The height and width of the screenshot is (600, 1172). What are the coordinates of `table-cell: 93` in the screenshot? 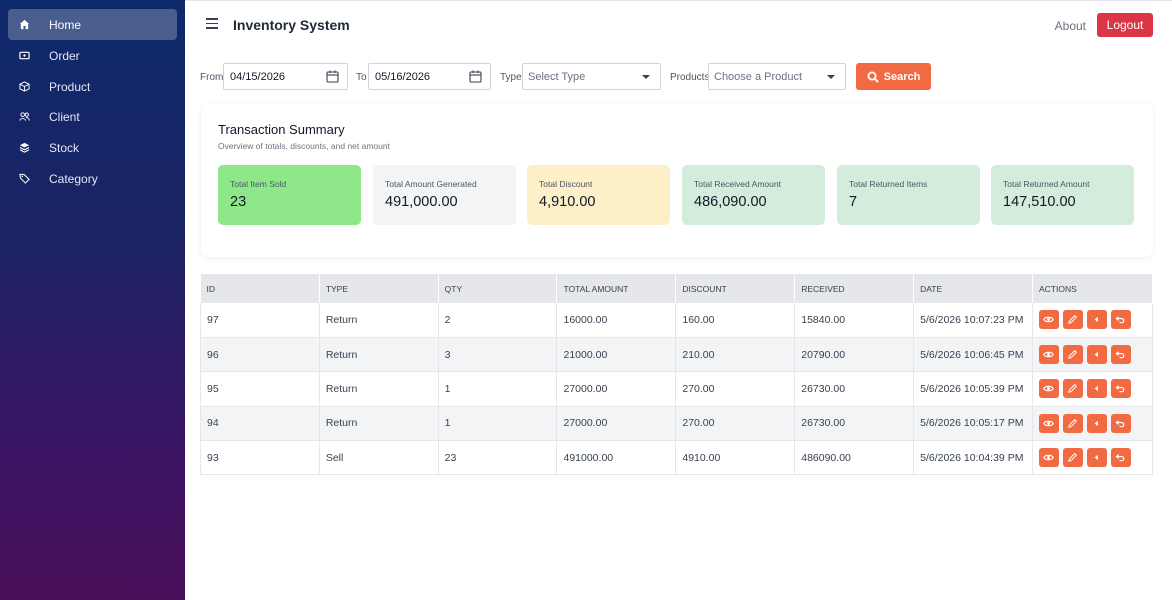 It's located at (260, 458).